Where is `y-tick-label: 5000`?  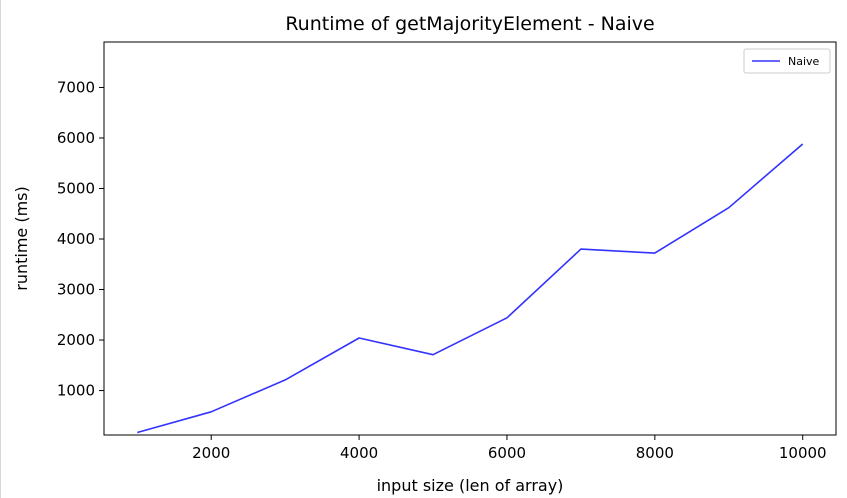
y-tick-label: 5000 is located at coordinates (76, 188).